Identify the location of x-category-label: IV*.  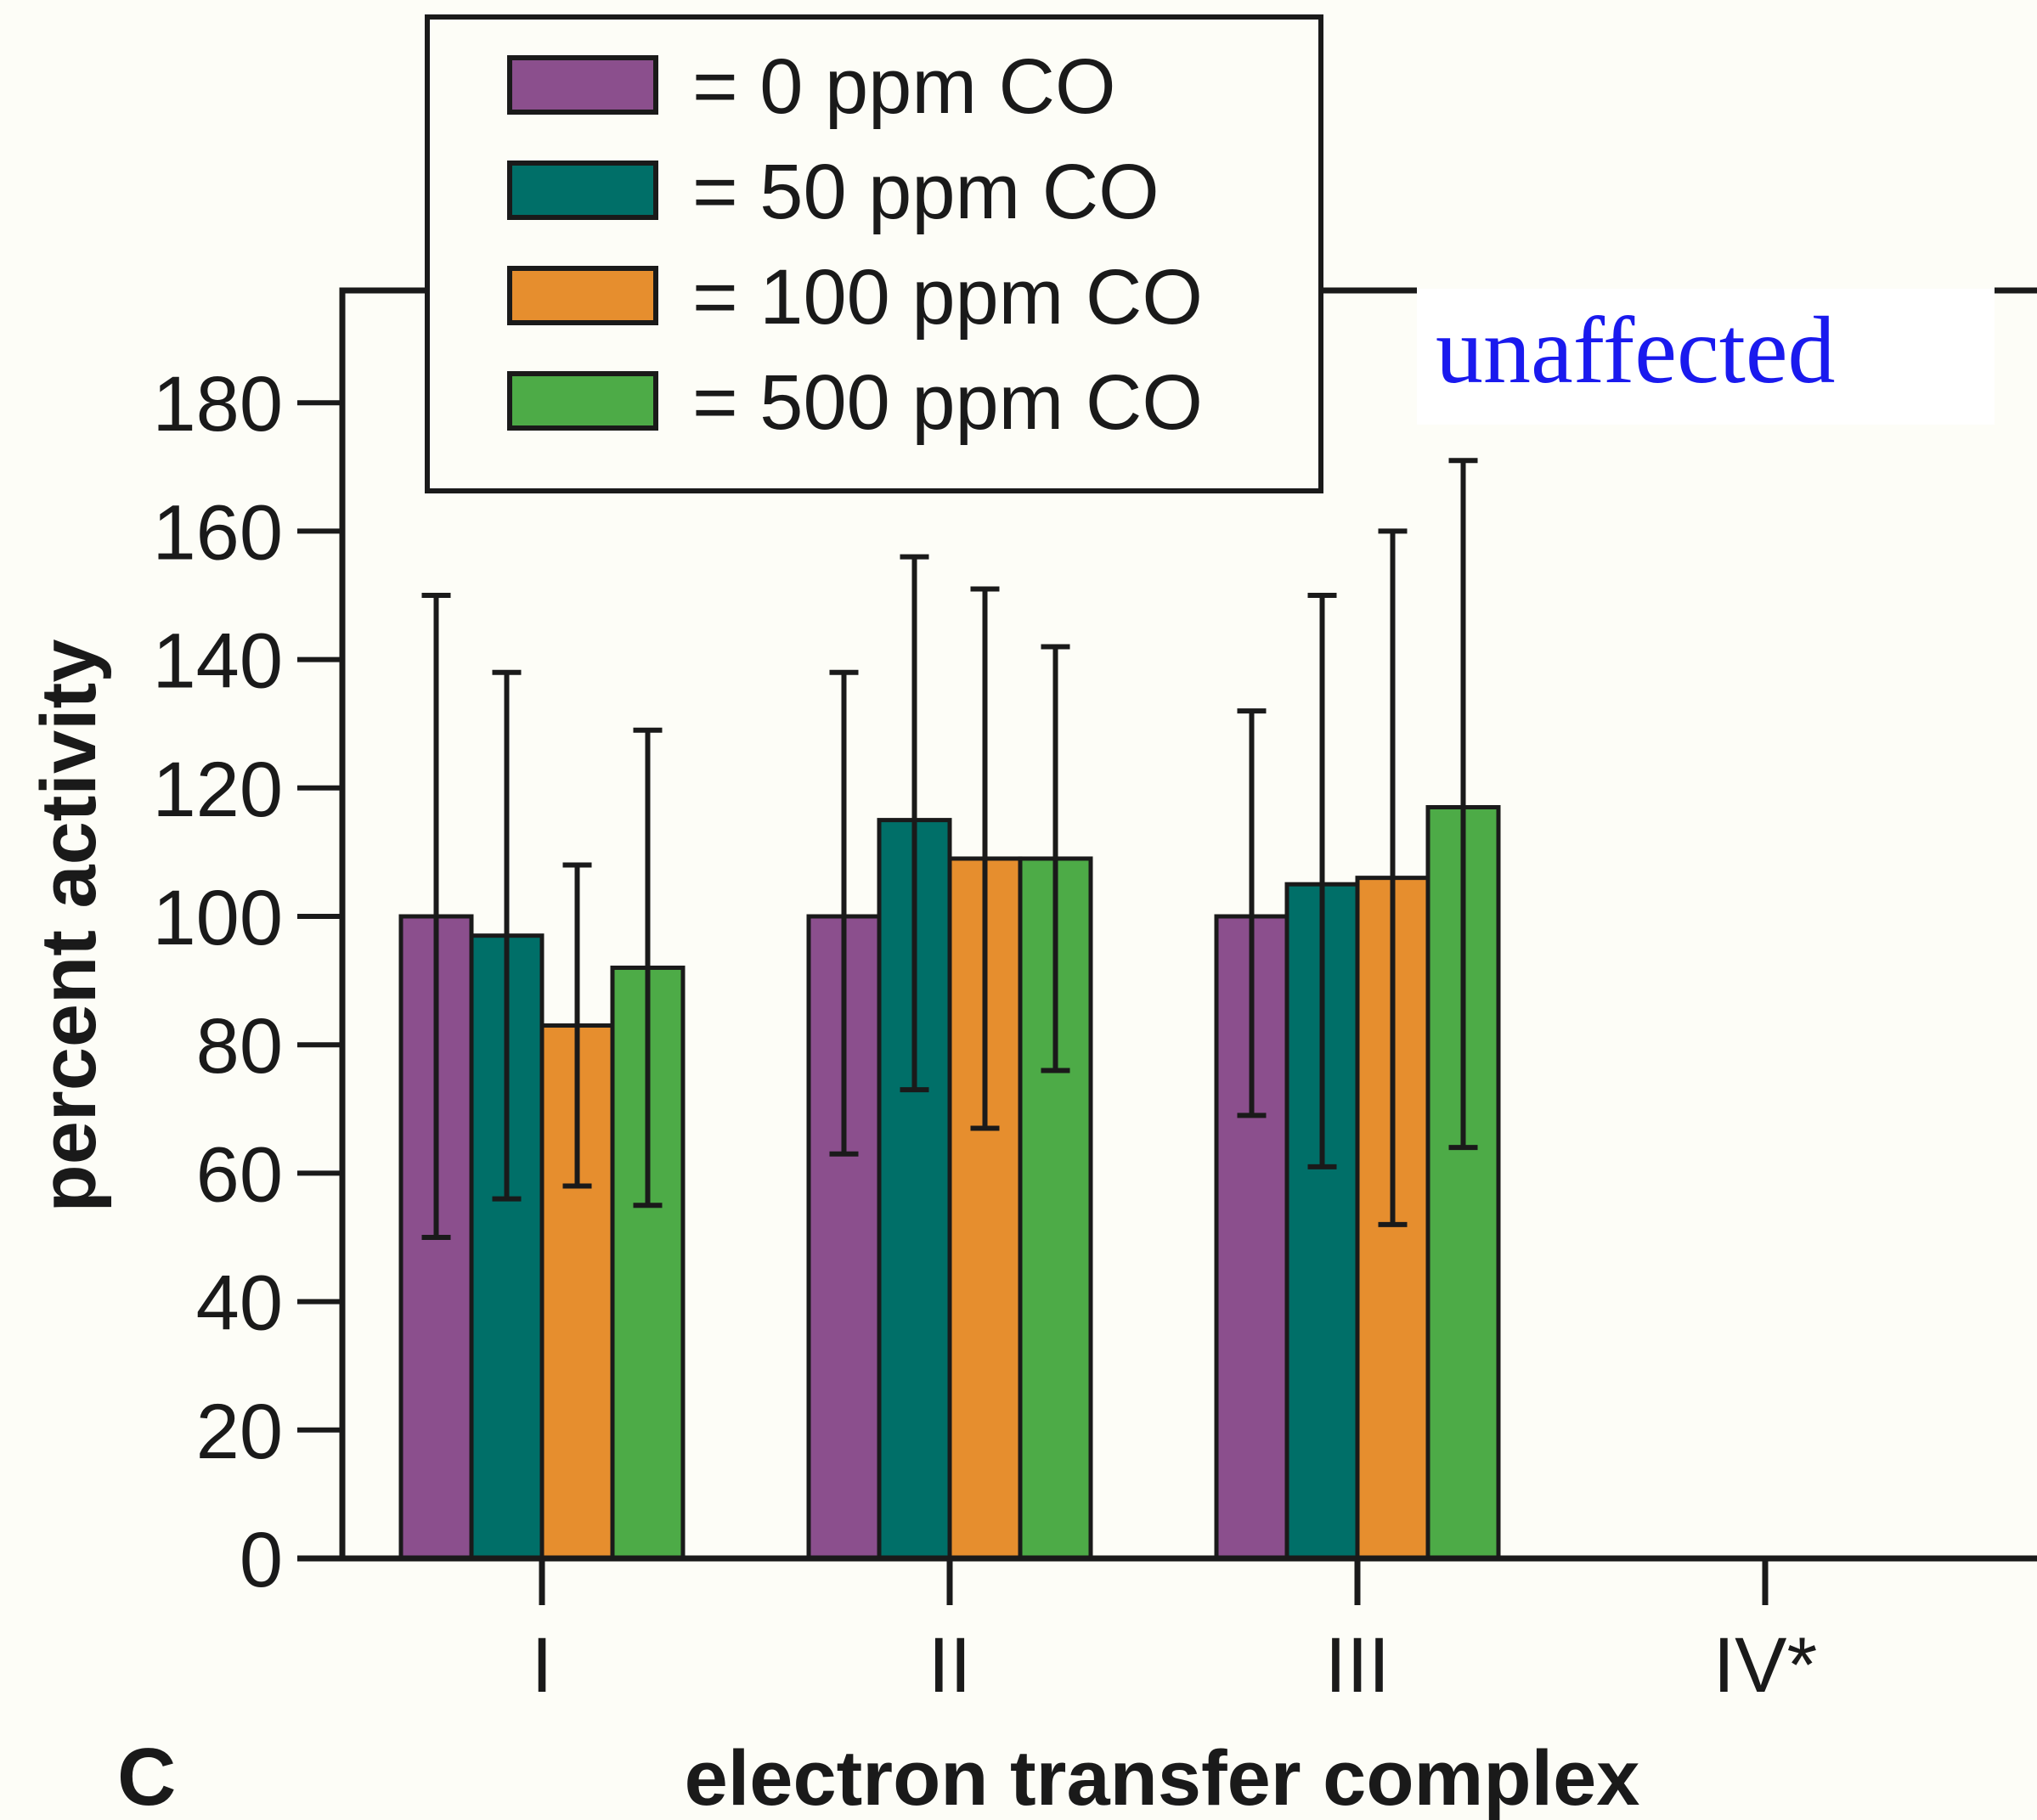
(1765, 1665).